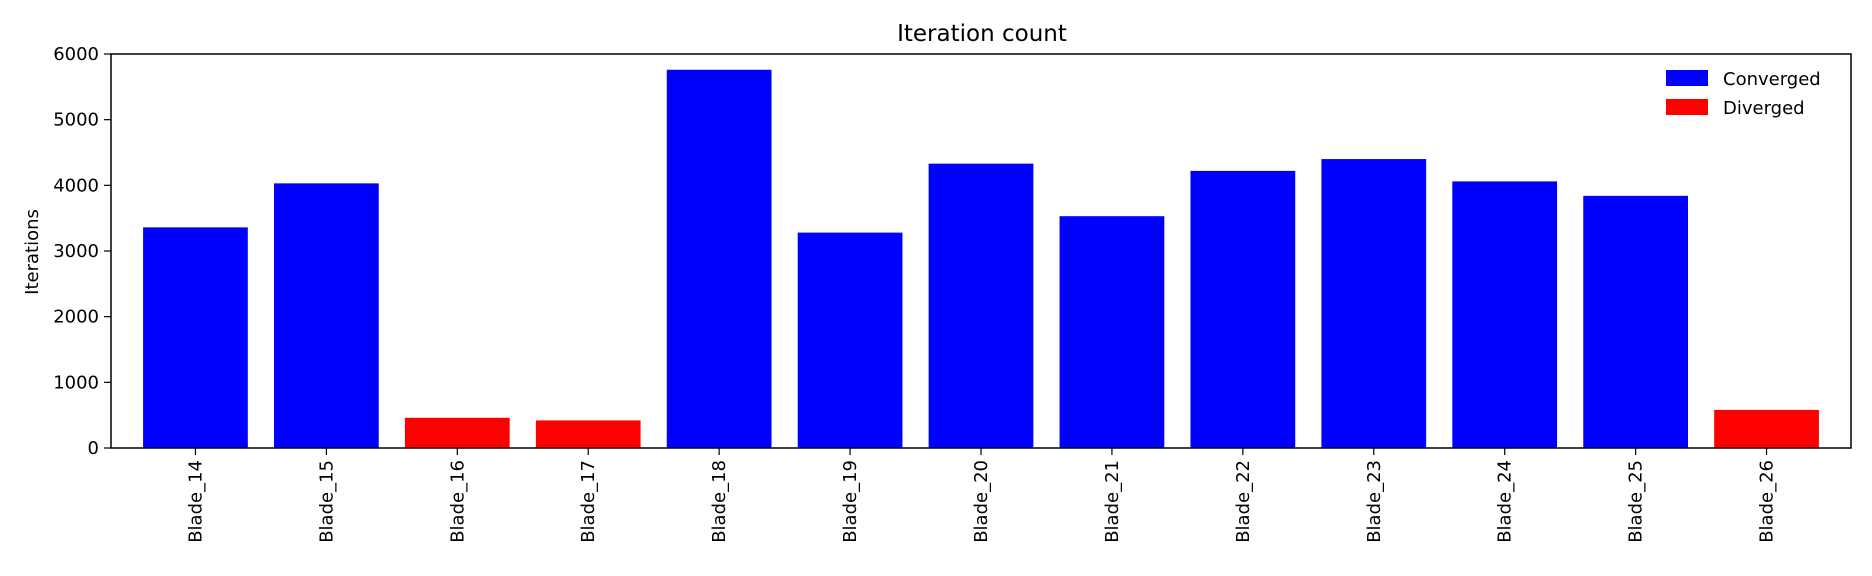 The height and width of the screenshot is (576, 1872). Describe the element at coordinates (1764, 108) in the screenshot. I see `legend-label-diverged: Diverged` at that location.